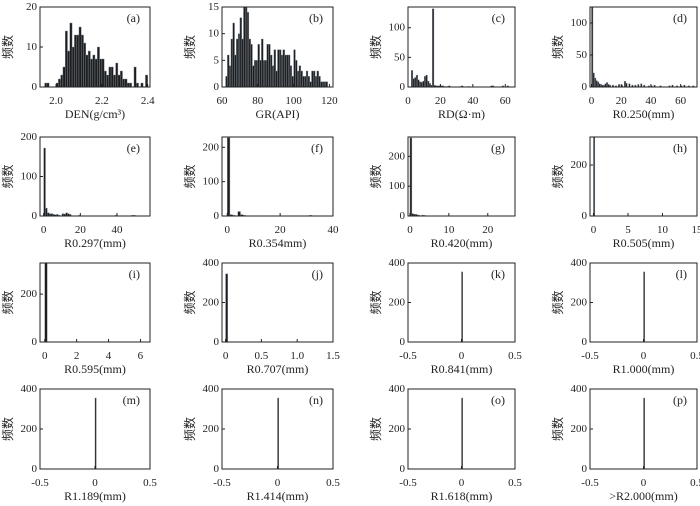 The image size is (700, 506). Describe the element at coordinates (462, 496) in the screenshot. I see `x-axis-label: R1.618(mm)` at that location.